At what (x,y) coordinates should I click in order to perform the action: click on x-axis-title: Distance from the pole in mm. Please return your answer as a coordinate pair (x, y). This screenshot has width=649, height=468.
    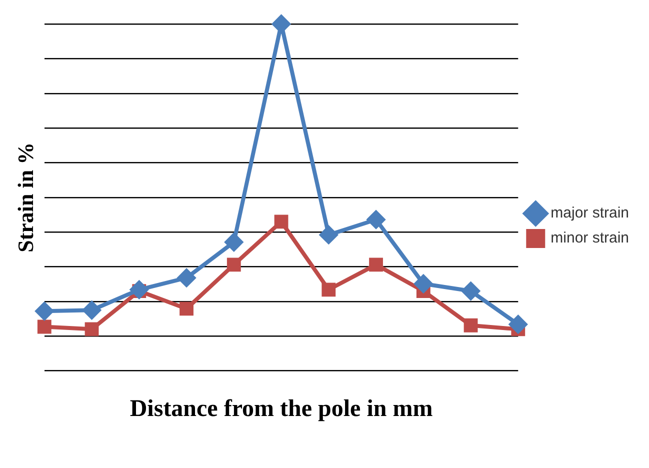
    Looking at the image, I should click on (281, 409).